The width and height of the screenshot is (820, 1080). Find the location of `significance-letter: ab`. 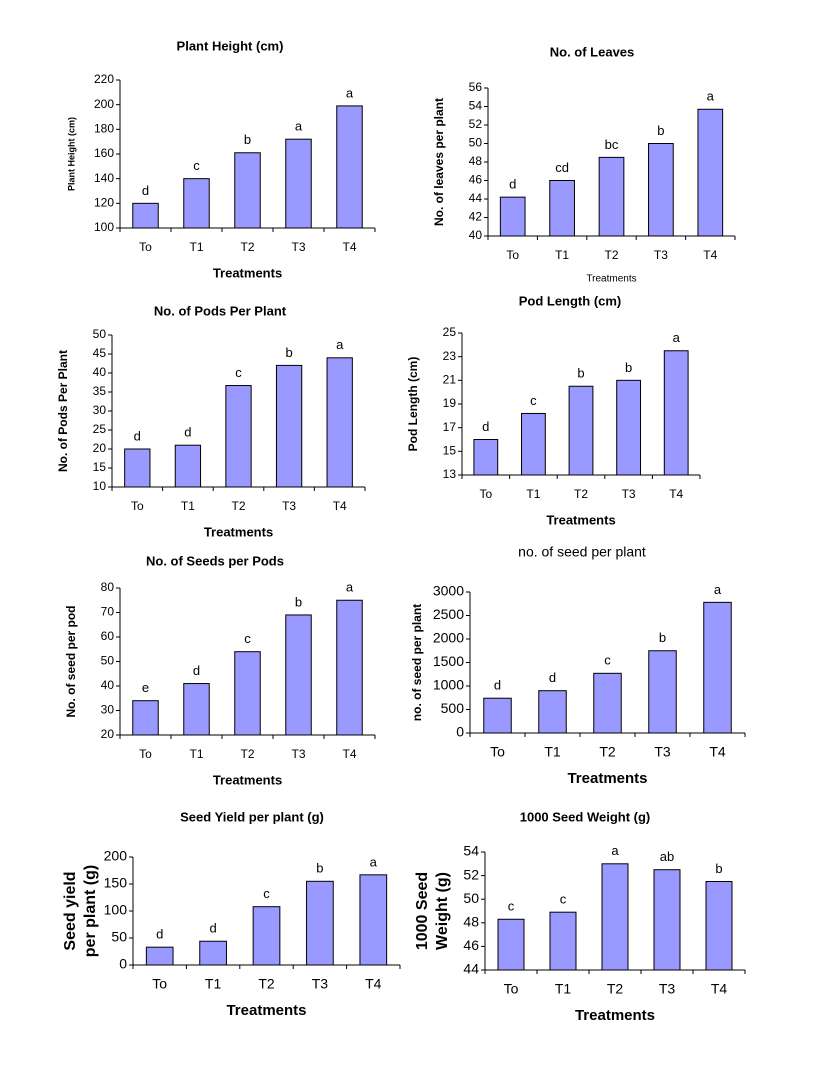

significance-letter: ab is located at coordinates (667, 856).